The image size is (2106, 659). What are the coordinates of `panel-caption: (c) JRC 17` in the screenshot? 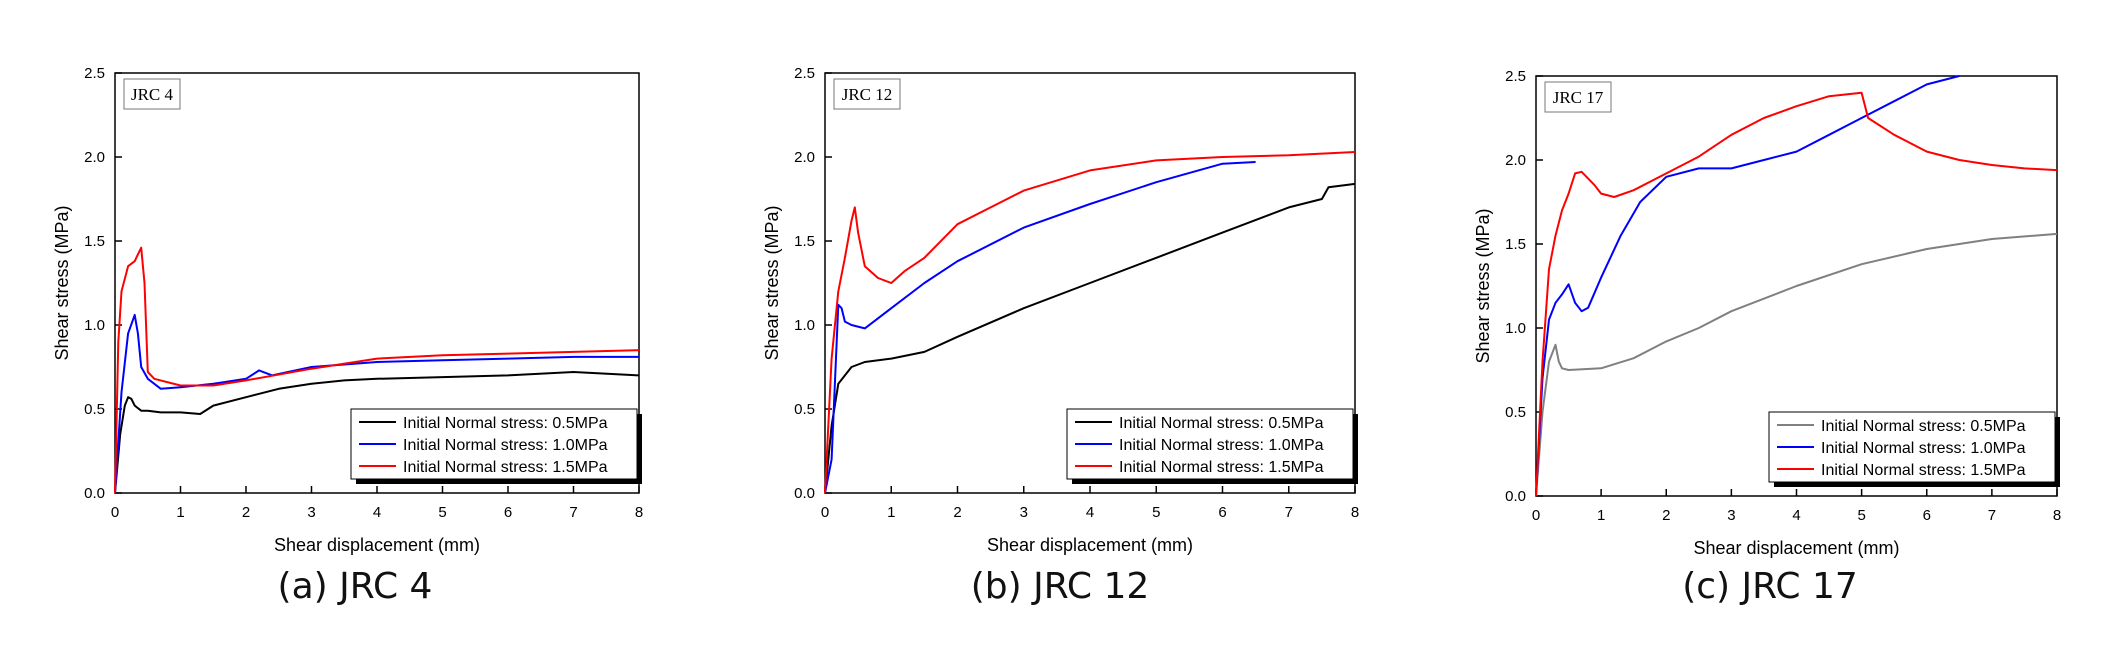 It's located at (1770, 586).